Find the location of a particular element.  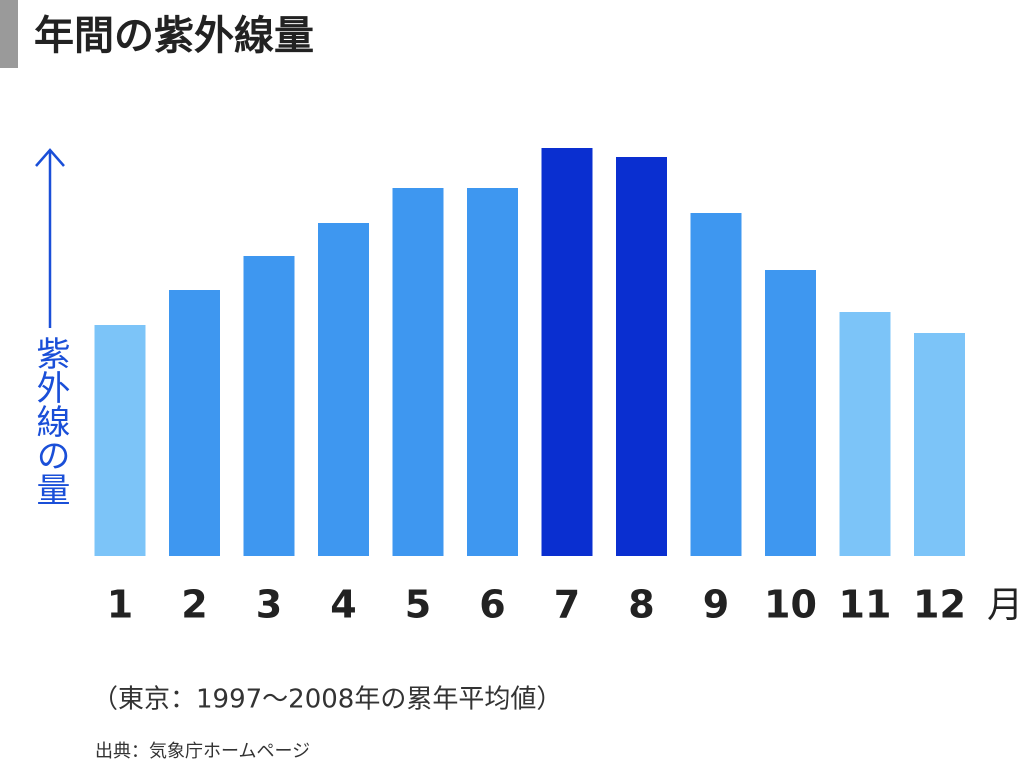

x-tick-label: 11 is located at coordinates (865, 605).